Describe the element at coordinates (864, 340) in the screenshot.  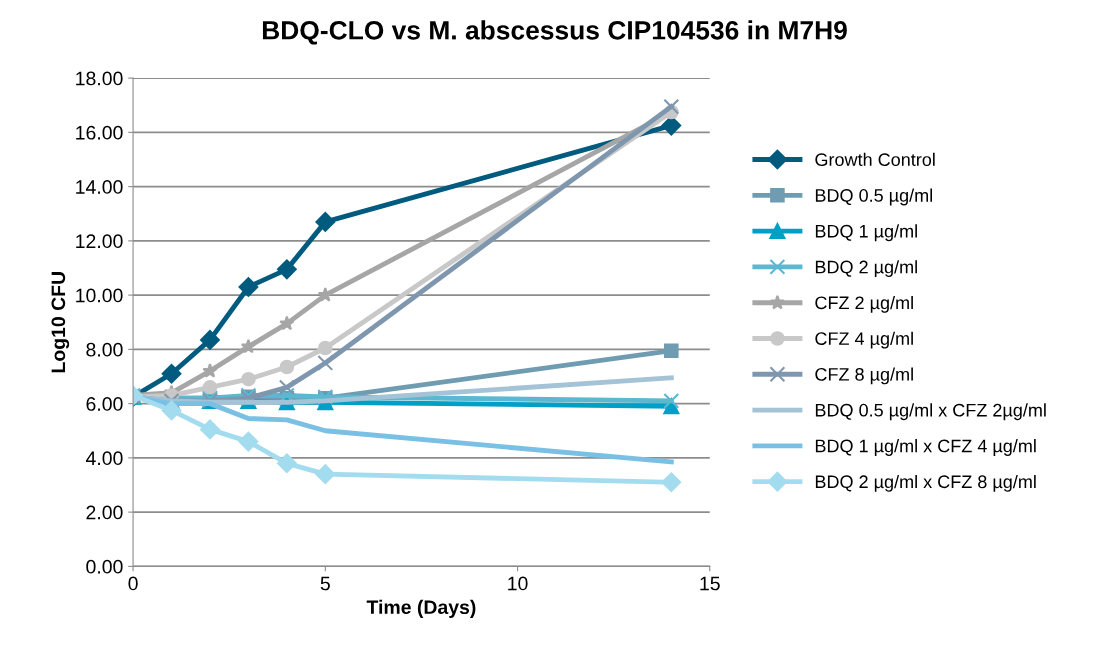
I see `legend-label: CFZ 4 µg/ml` at that location.